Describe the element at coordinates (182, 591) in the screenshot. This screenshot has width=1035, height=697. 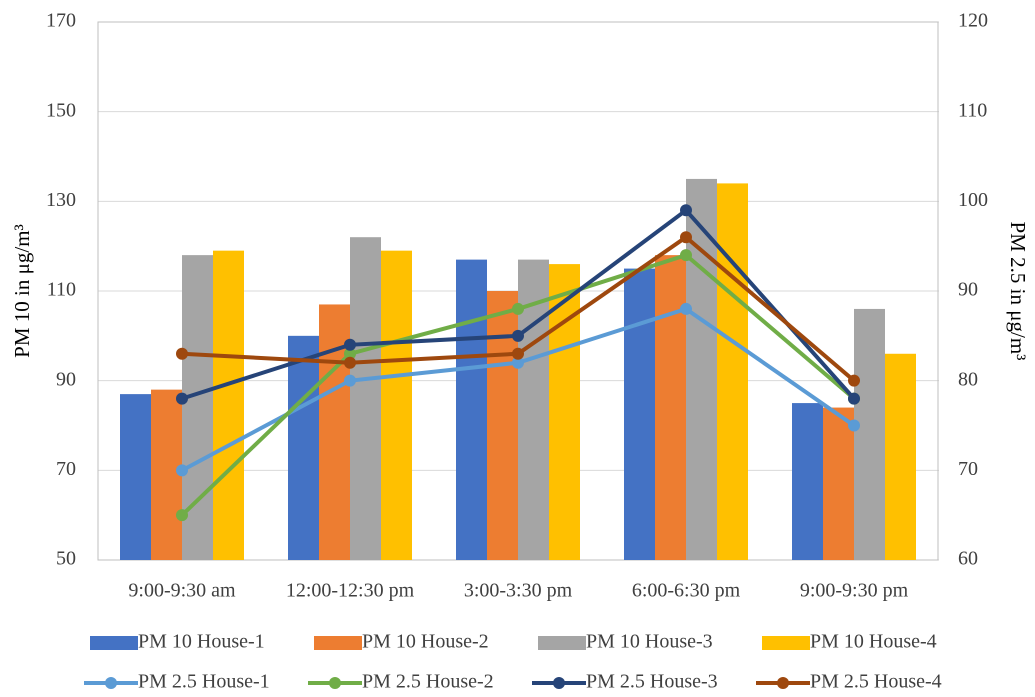
I see `x-tick-label: 9:00-9:30 am` at that location.